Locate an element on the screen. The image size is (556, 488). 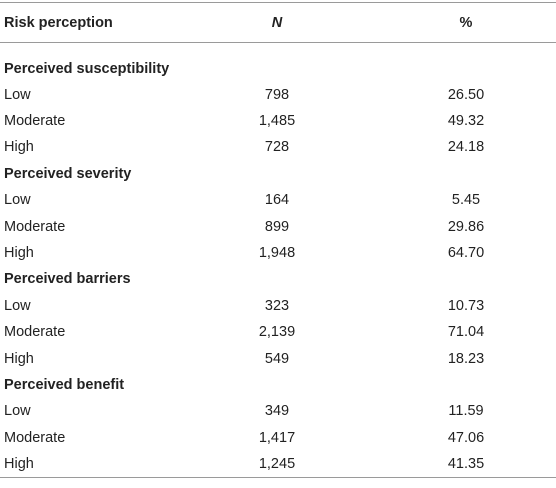
data-row: Moderate 1,417 47.06 is located at coordinates (278, 438).